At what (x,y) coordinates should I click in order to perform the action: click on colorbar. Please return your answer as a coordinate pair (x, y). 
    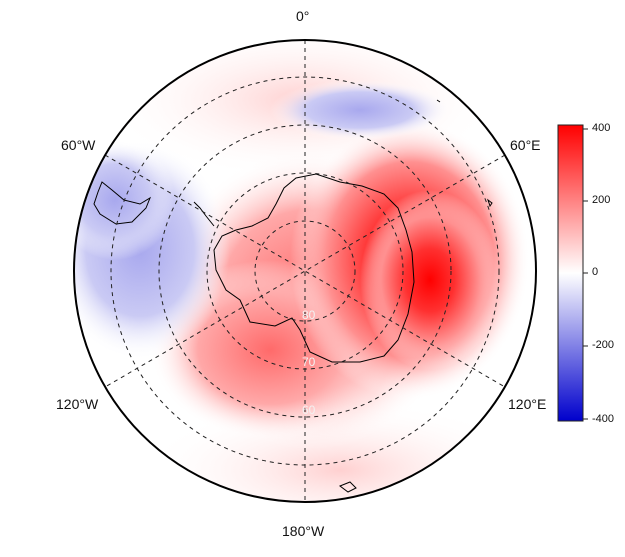
    Looking at the image, I should click on (572, 273).